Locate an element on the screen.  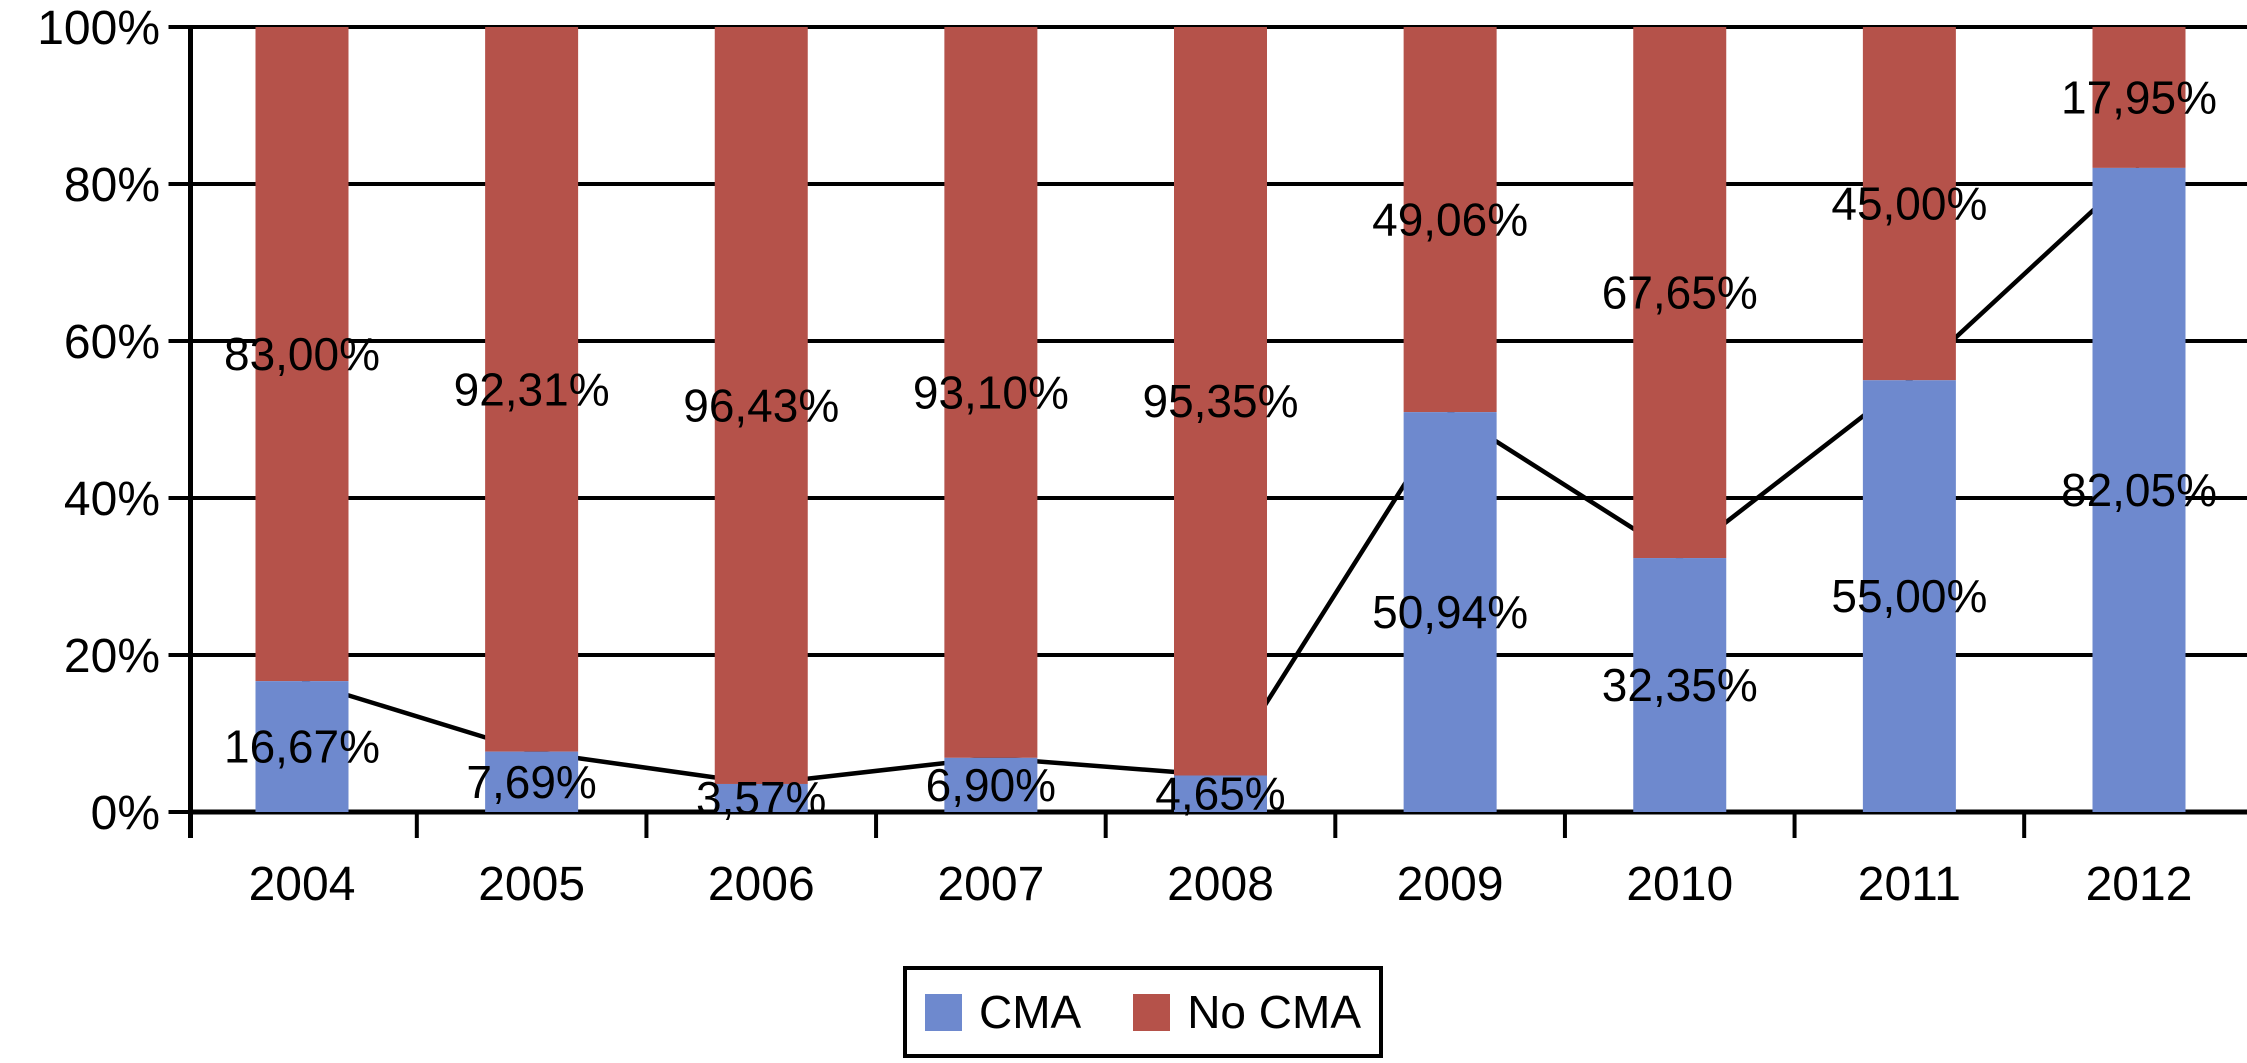
data-label-cma-2009: 50,94% is located at coordinates (1450, 612).